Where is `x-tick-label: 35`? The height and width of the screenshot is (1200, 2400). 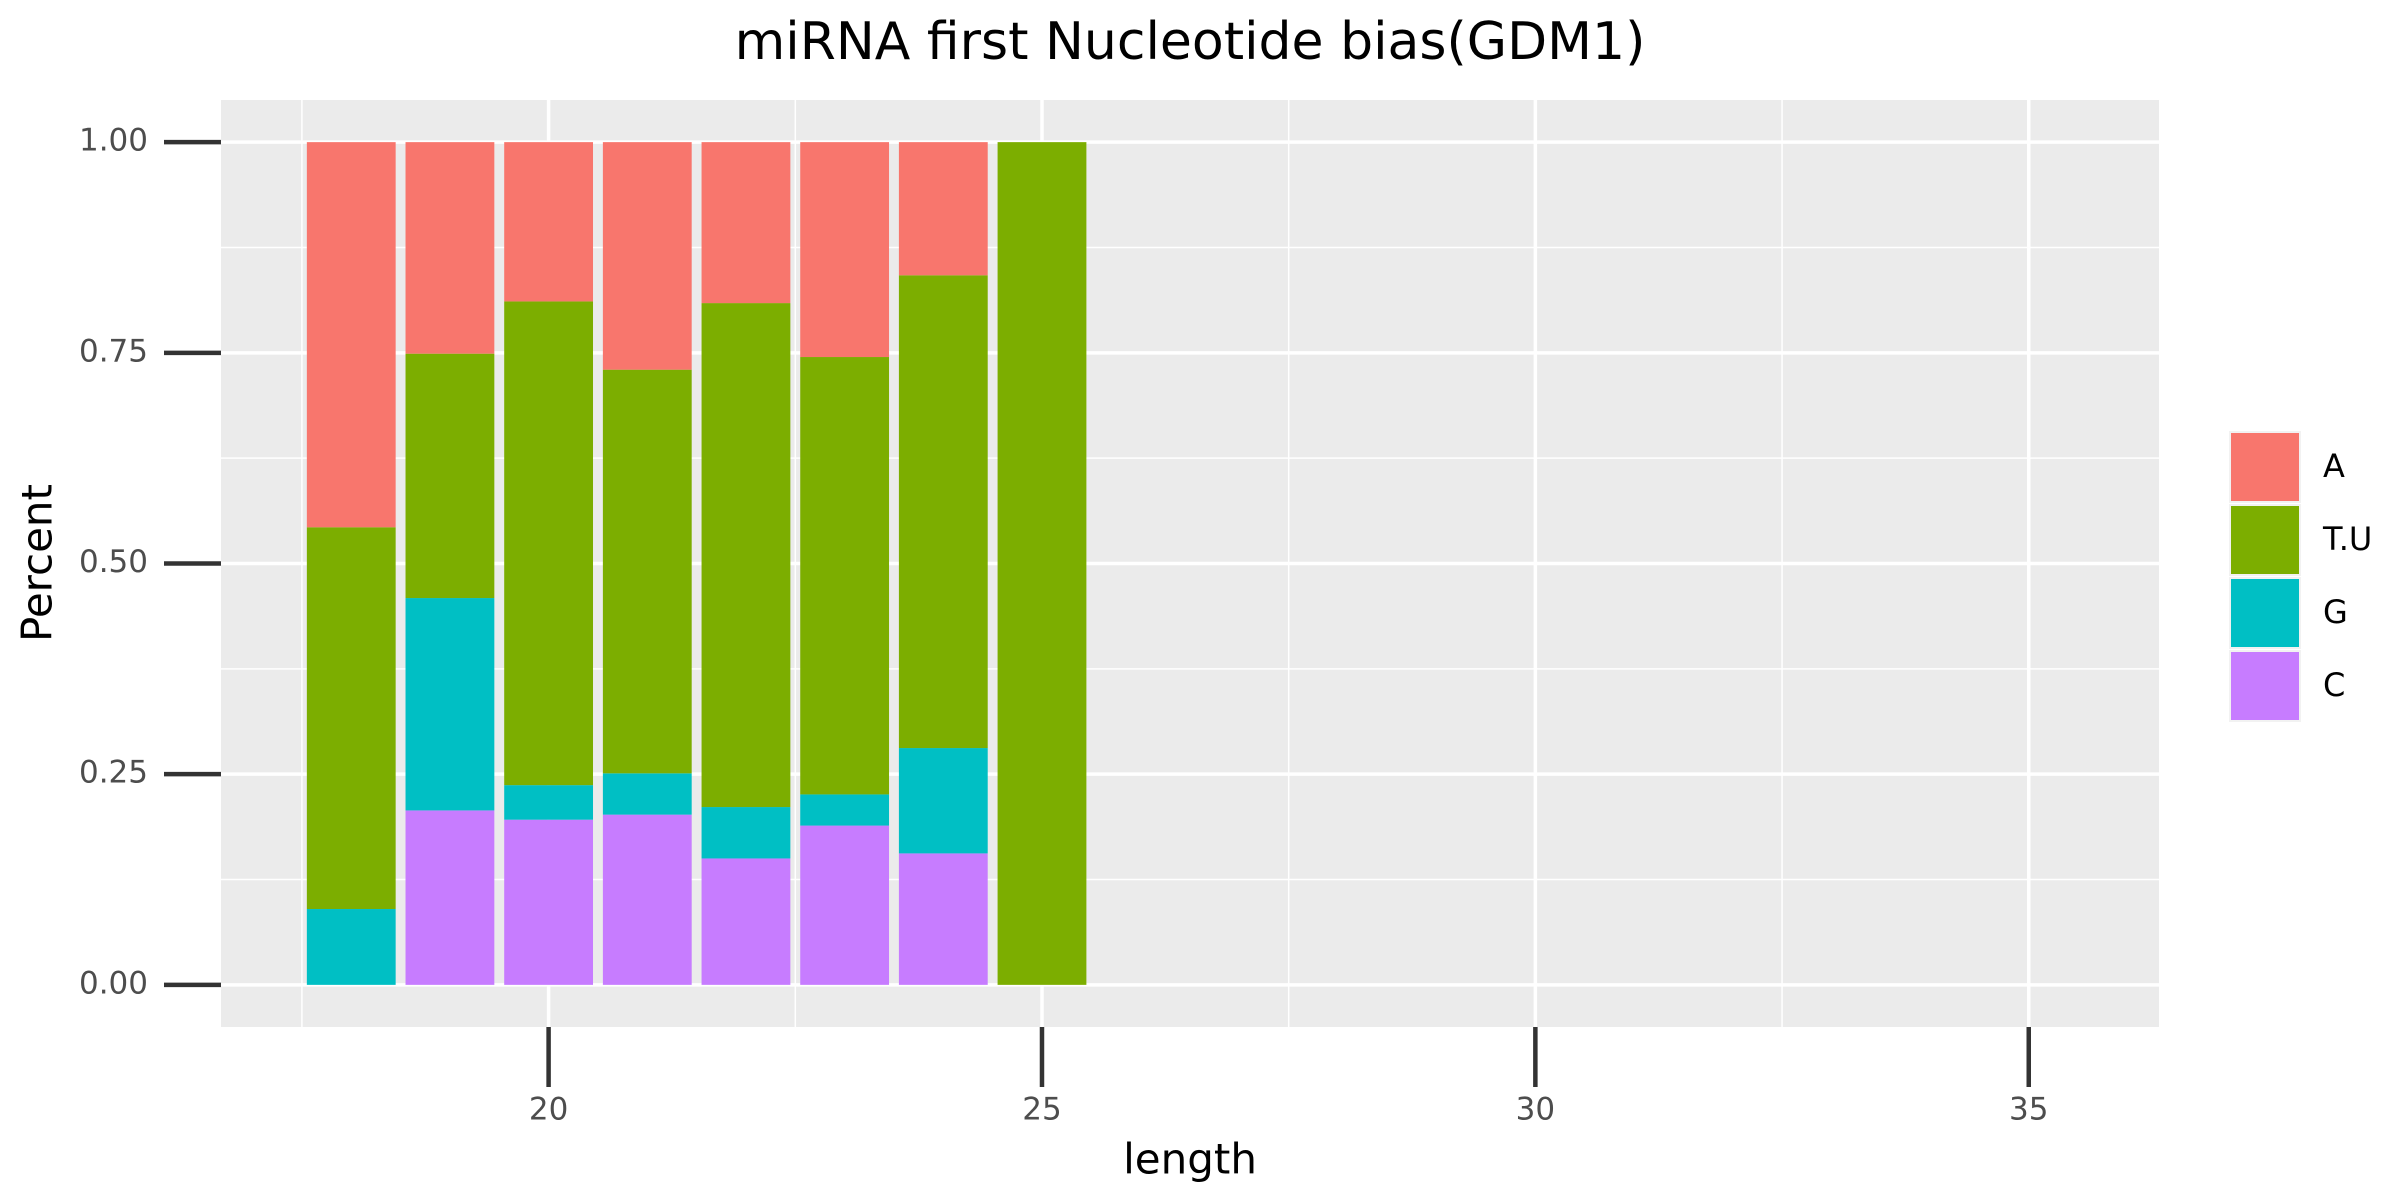
x-tick-label: 35 is located at coordinates (2028, 1110).